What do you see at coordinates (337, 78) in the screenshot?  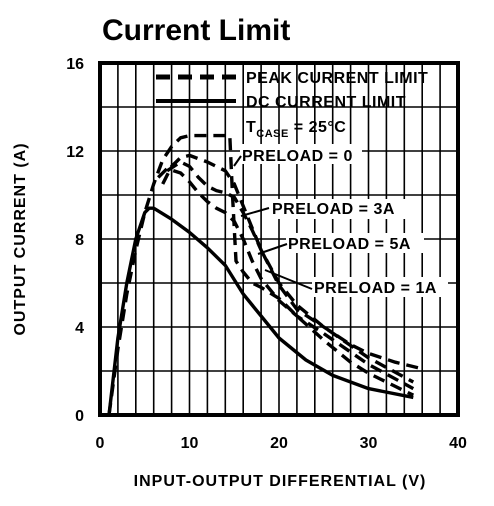 I see `legend-peak-label: PEAK CURRENT LIMIT` at bounding box center [337, 78].